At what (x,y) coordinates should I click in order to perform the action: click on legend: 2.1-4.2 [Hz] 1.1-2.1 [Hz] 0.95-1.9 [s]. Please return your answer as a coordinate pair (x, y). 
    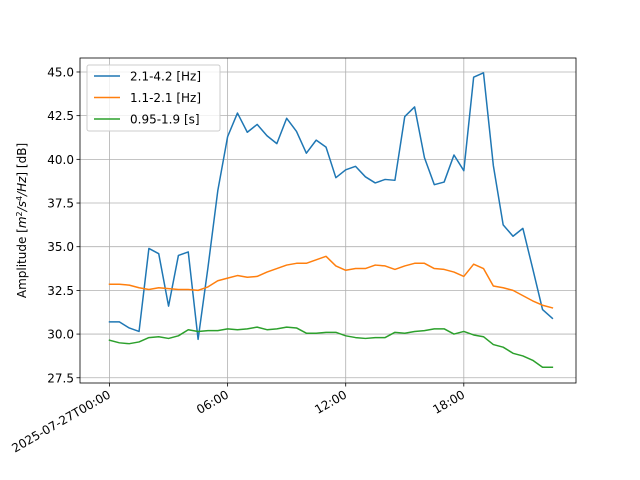
    Looking at the image, I should click on (153, 98).